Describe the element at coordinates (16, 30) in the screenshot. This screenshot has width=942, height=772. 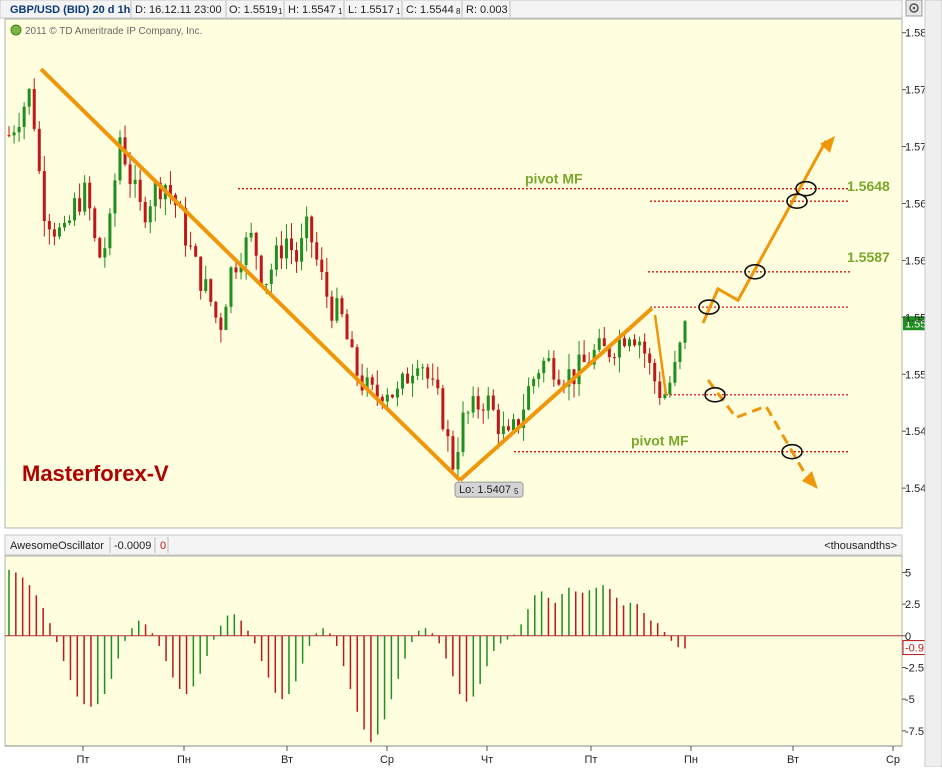
I see `copyright-icon` at that location.